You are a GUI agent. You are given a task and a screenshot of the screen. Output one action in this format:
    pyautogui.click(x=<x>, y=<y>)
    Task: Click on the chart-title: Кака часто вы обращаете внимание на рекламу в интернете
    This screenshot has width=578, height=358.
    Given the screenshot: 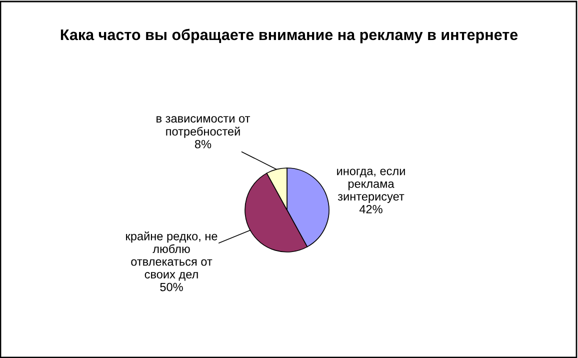 What is the action you would take?
    pyautogui.click(x=289, y=36)
    